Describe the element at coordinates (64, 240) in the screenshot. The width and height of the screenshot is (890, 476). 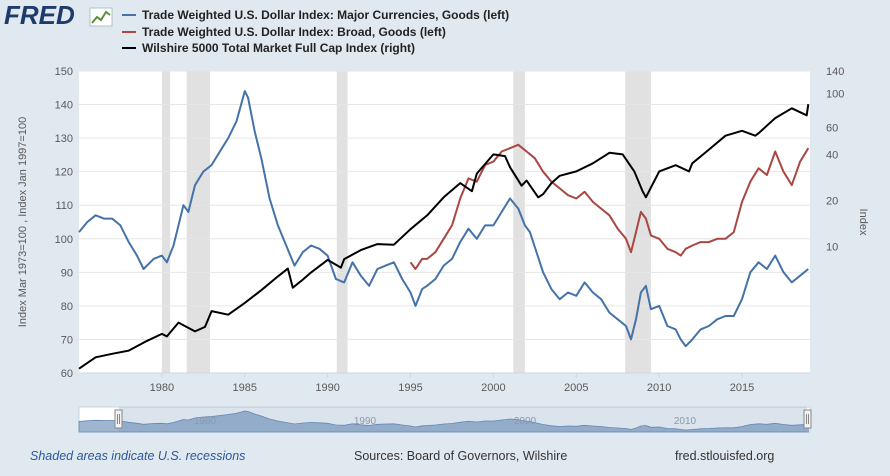
I see `y-left-tick-100: 100` at that location.